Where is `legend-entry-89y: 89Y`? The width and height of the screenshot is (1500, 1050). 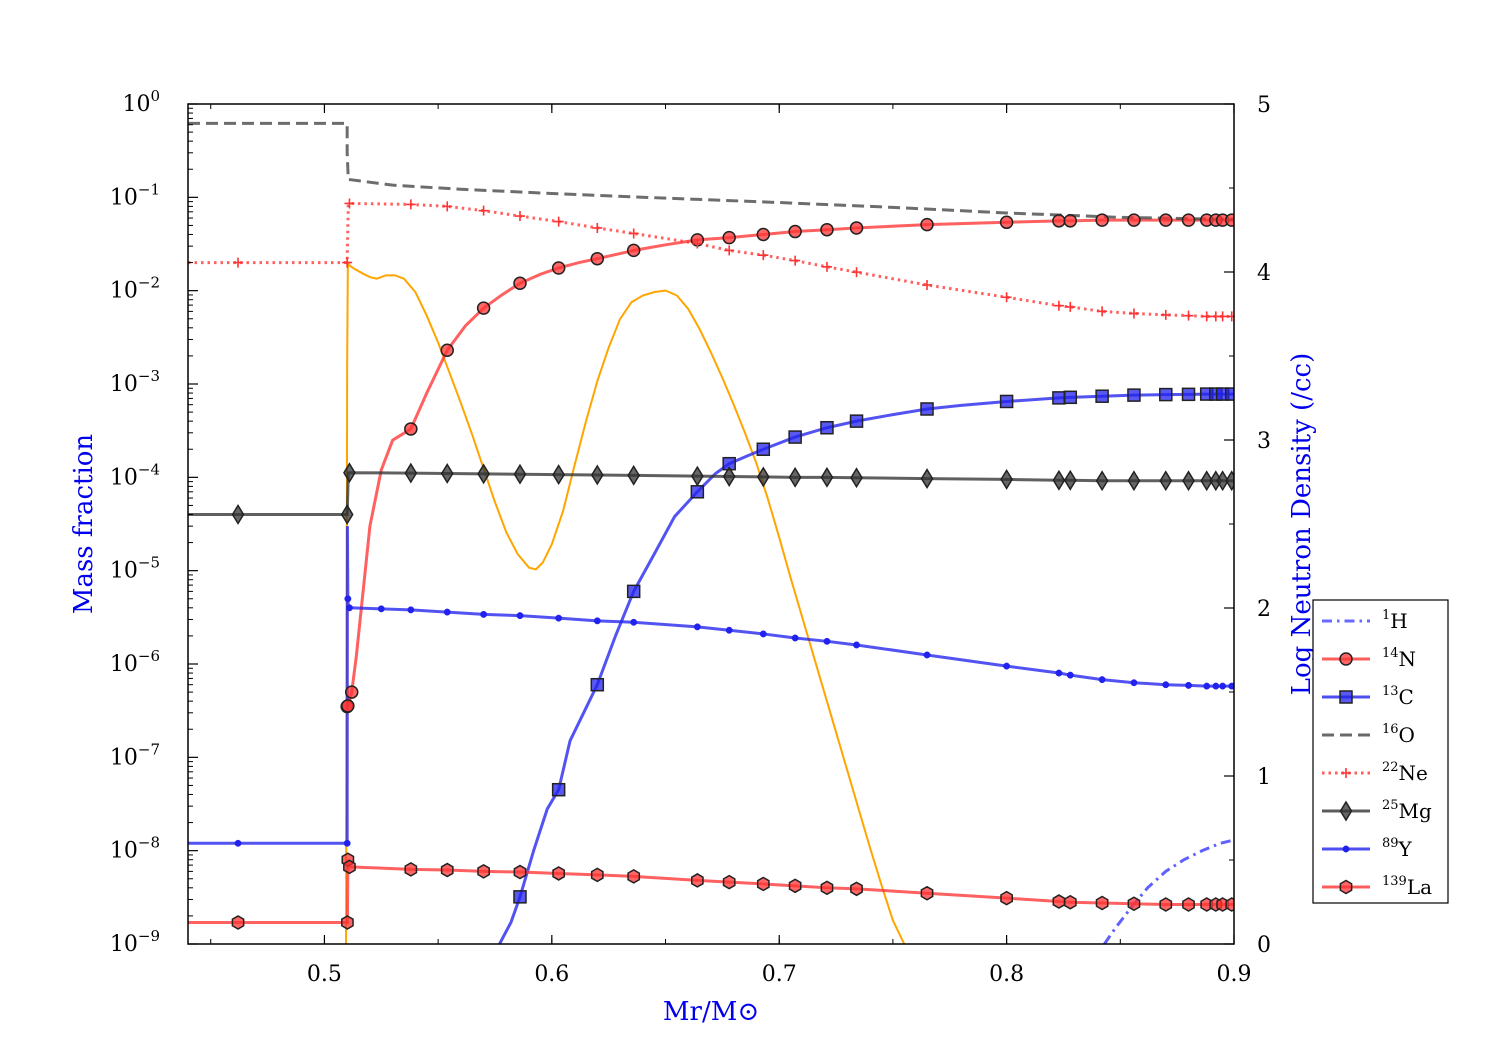
legend-entry-89y: 89Y is located at coordinates (1367, 848).